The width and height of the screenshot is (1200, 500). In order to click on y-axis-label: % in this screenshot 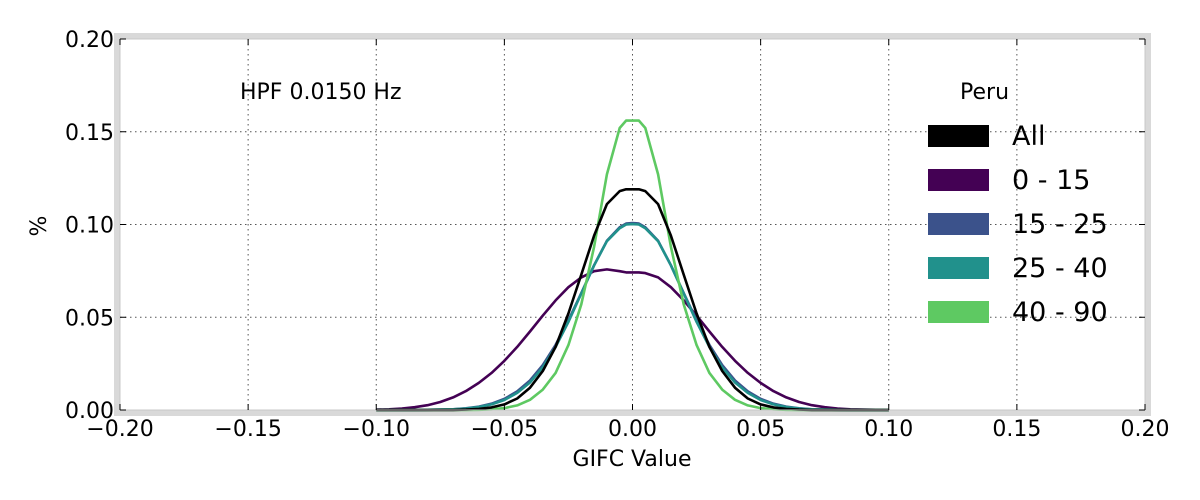, I will do `click(39, 226)`.